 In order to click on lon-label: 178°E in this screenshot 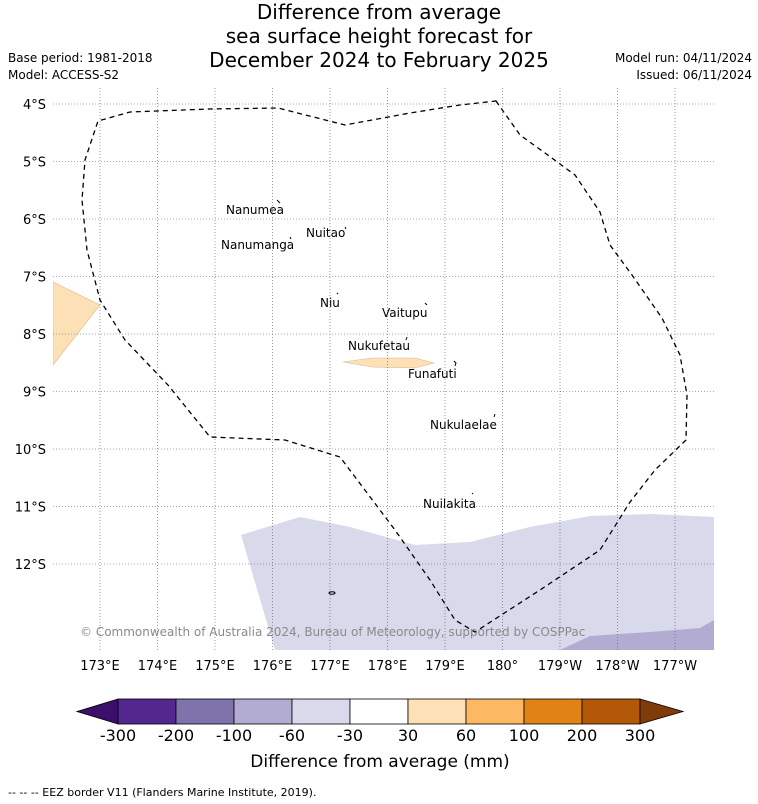, I will do `click(388, 666)`.